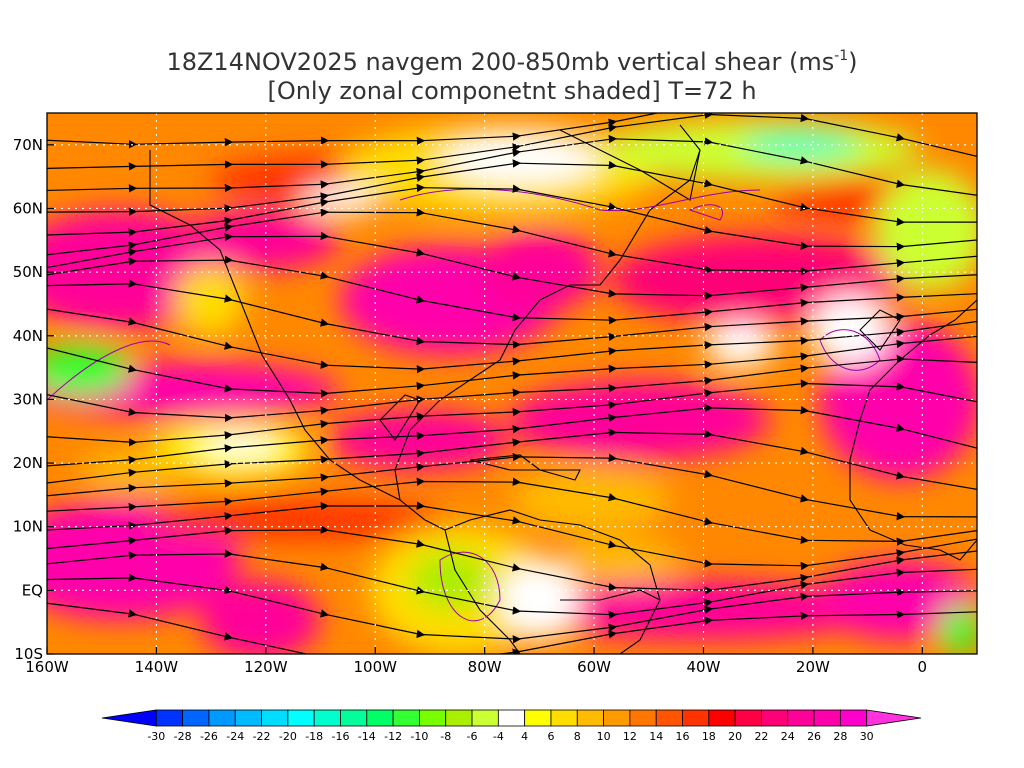 This screenshot has width=1024, height=768. Describe the element at coordinates (235, 736) in the screenshot. I see `colorbar-label: -24` at that location.